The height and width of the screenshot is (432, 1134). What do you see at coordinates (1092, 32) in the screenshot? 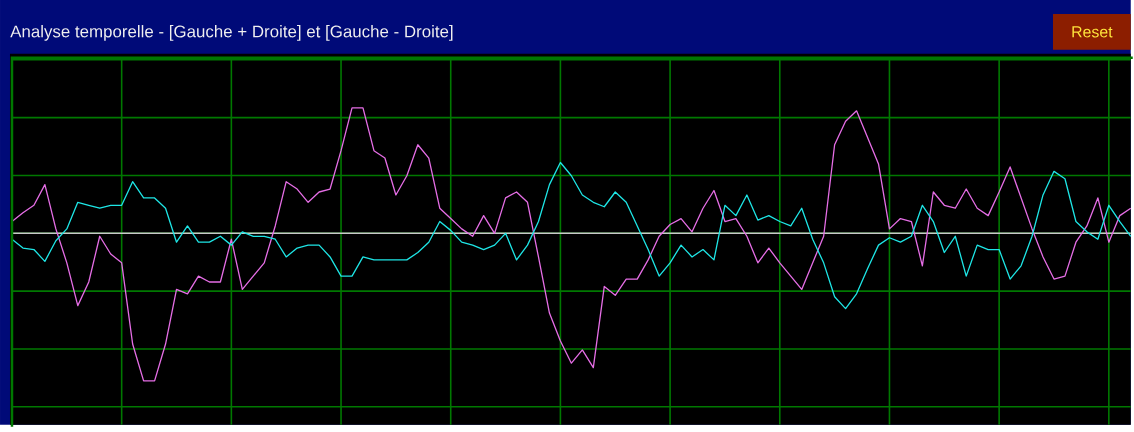
I see `text: Reset` at bounding box center [1092, 32].